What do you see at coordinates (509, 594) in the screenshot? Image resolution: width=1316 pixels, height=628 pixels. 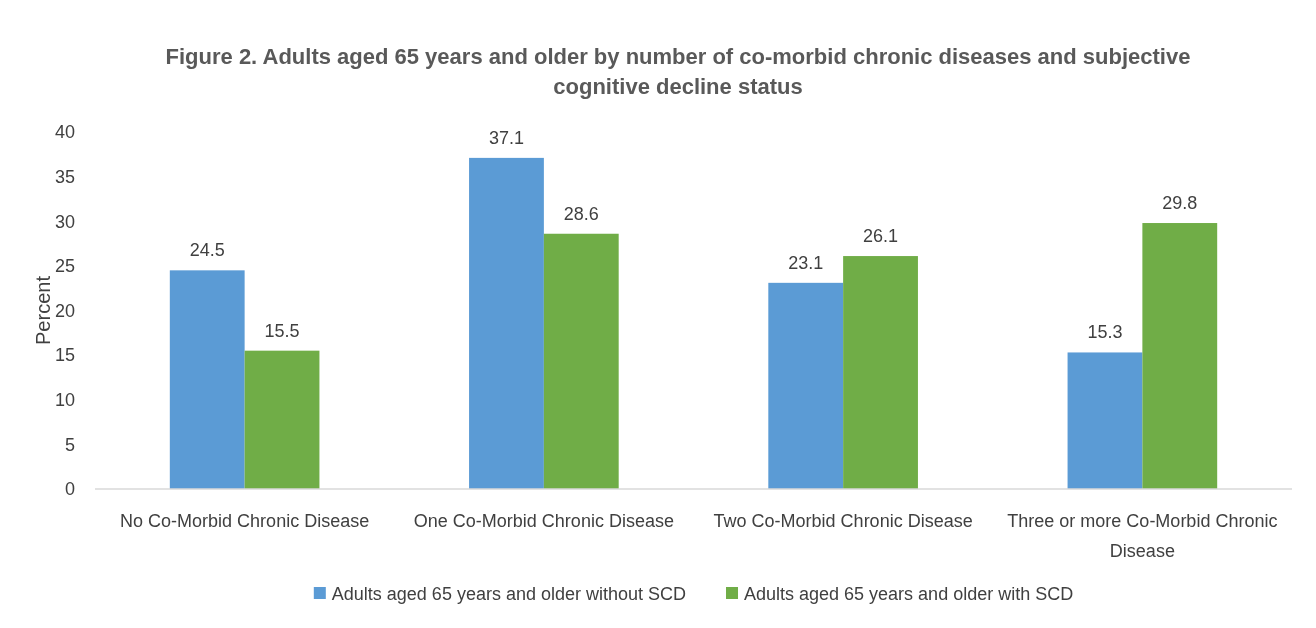 I see `legend-label: Adults aged 65 years and older without SCD` at bounding box center [509, 594].